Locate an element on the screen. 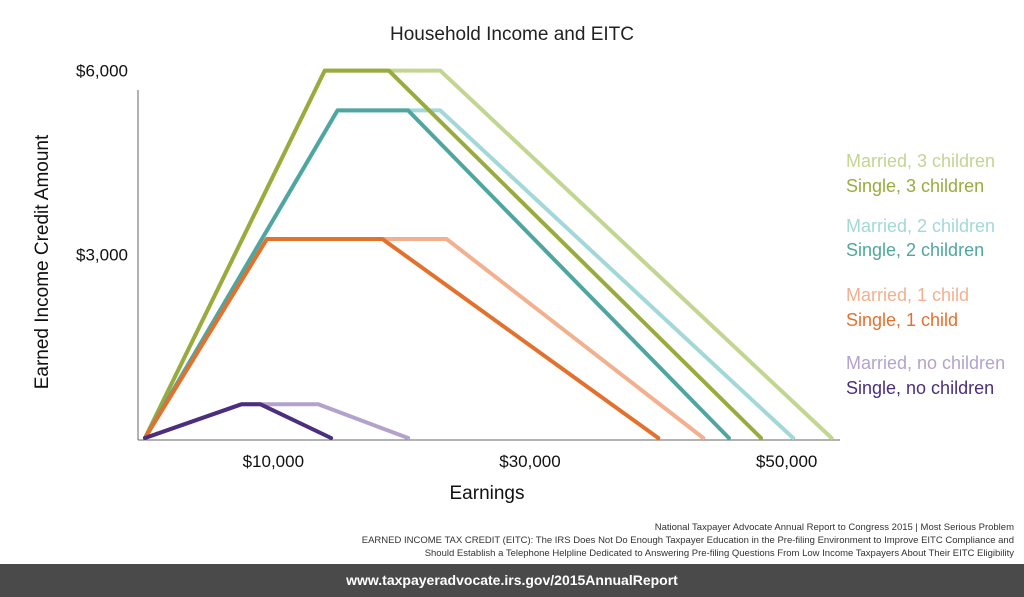 The width and height of the screenshot is (1024, 597). x-tick-label: $50,000 is located at coordinates (786, 461).